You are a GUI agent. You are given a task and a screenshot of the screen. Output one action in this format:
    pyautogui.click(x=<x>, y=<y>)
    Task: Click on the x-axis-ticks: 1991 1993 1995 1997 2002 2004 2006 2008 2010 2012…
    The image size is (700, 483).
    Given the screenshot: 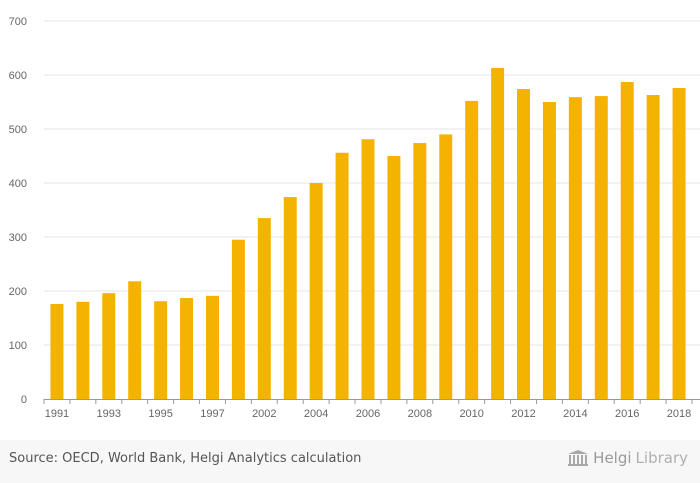 What is the action you would take?
    pyautogui.click(x=368, y=409)
    